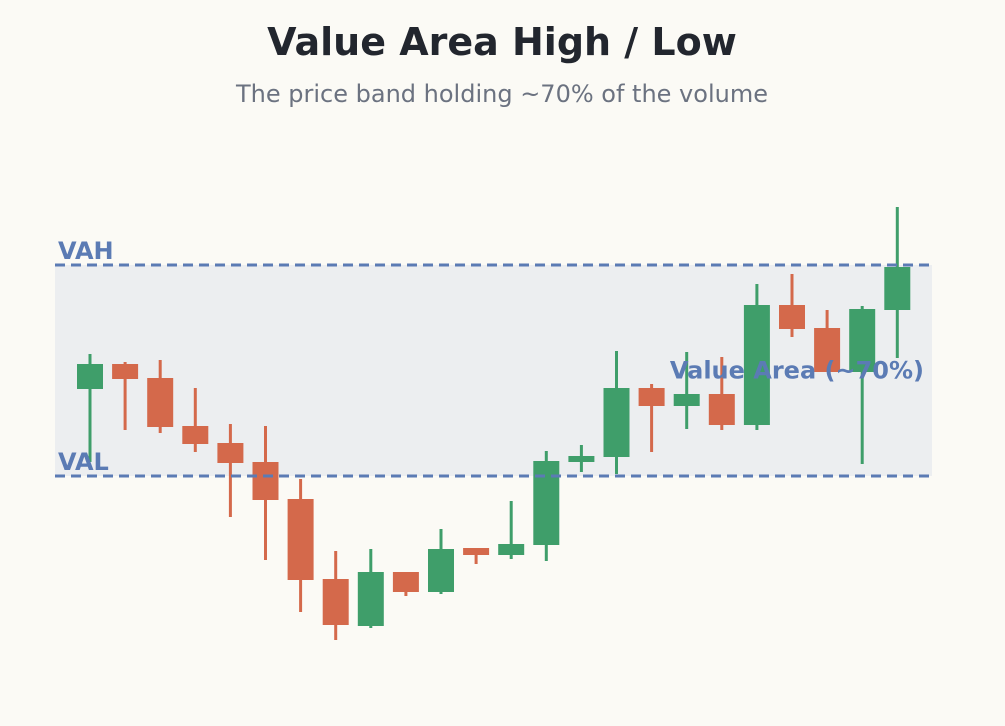  Describe the element at coordinates (502, 42) in the screenshot. I see `chart-title: Value Area High / Low` at that location.